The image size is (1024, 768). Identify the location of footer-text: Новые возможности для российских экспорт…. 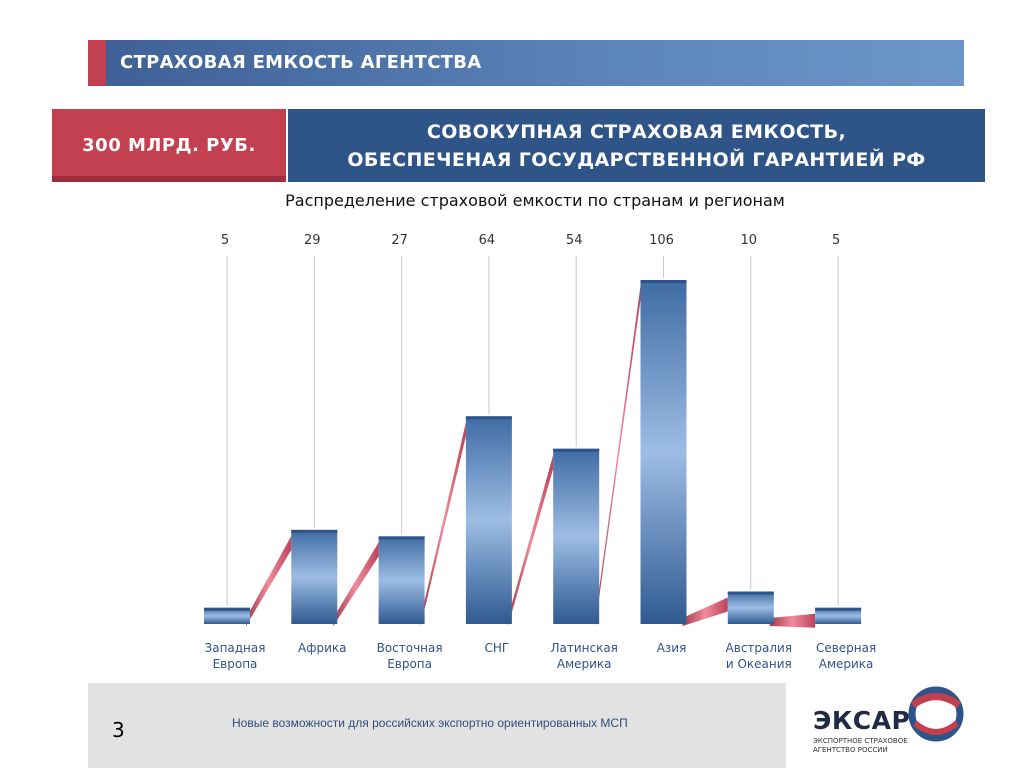
(430, 723).